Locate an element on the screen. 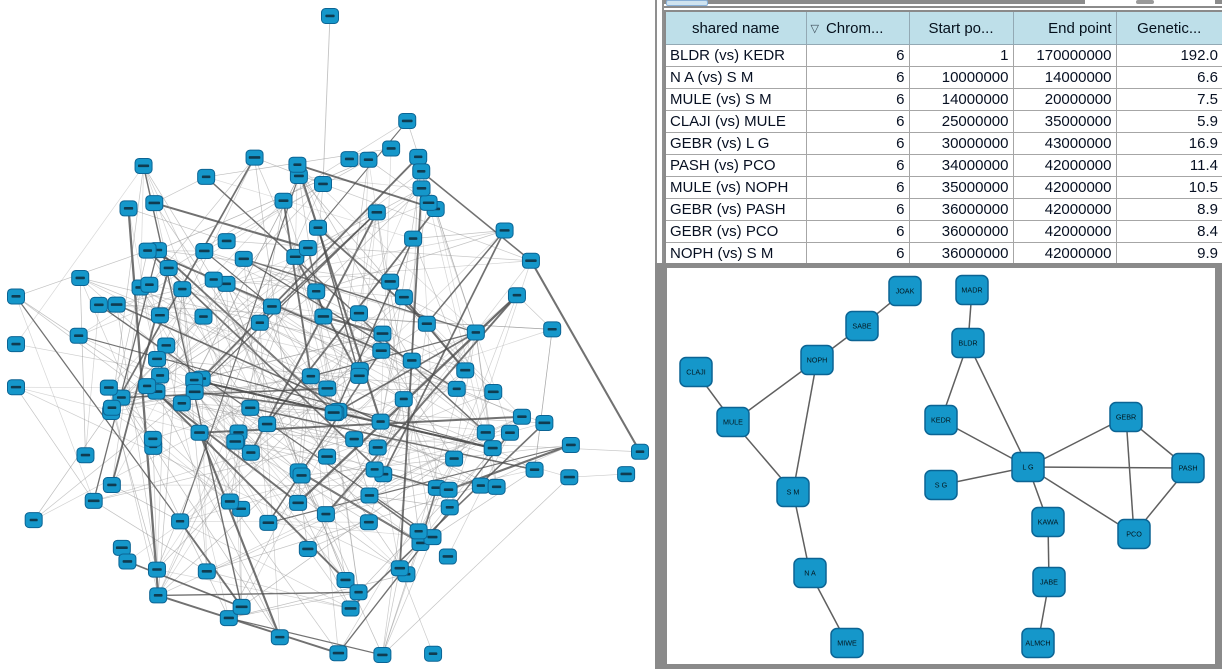 This screenshot has height=669, width=1222. graph-node-almch: ALMCH is located at coordinates (1038, 643).